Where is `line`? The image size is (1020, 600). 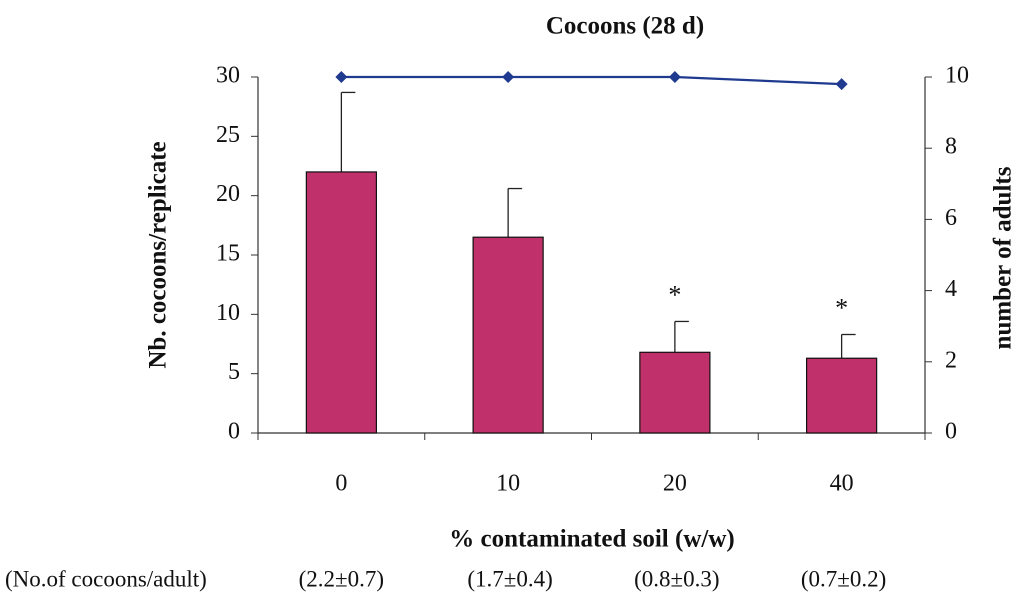
line is located at coordinates (591, 80).